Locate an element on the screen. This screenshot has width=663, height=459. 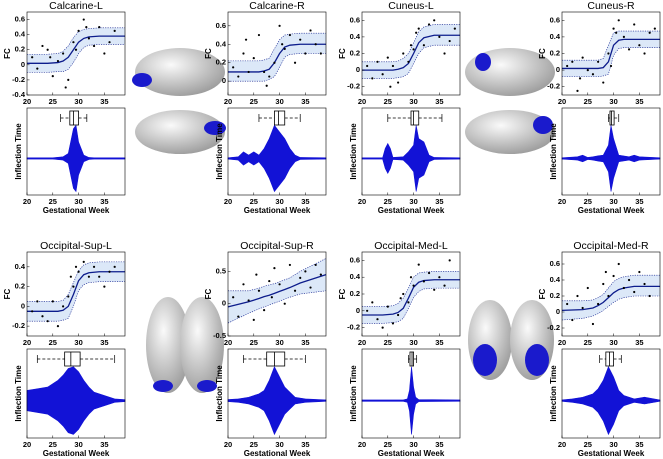
brain-occipital-med is located at coordinates (511, 340).